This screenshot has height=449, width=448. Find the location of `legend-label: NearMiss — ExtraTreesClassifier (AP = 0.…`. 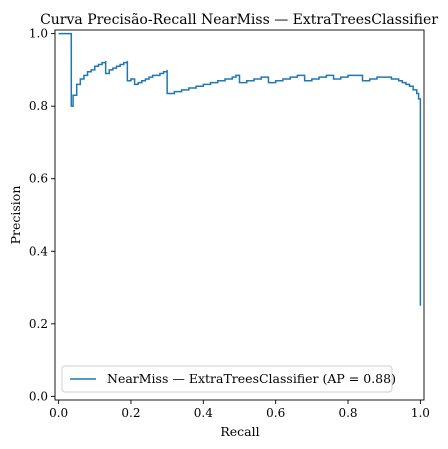

legend-label: NearMiss — ExtraTreesClassifier (AP = 0.… is located at coordinates (251, 378).